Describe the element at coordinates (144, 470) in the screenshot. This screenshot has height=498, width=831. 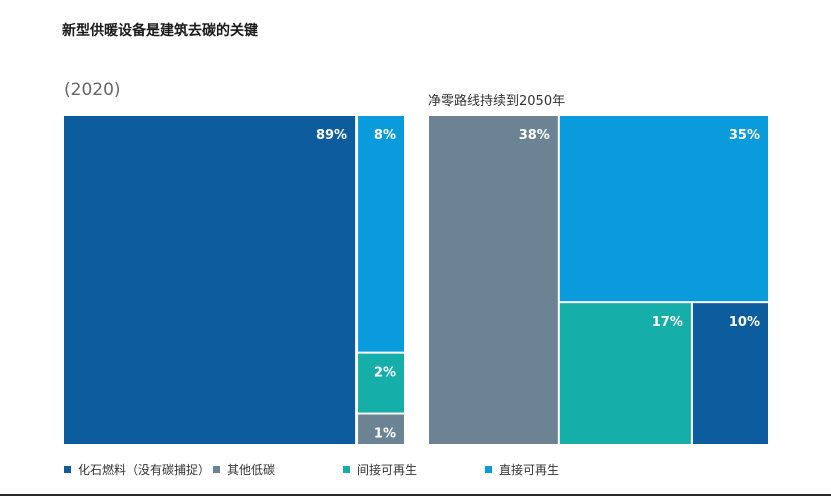
I see `legend-label-fossil: 化石燃料（没有碳捕捉）` at that location.